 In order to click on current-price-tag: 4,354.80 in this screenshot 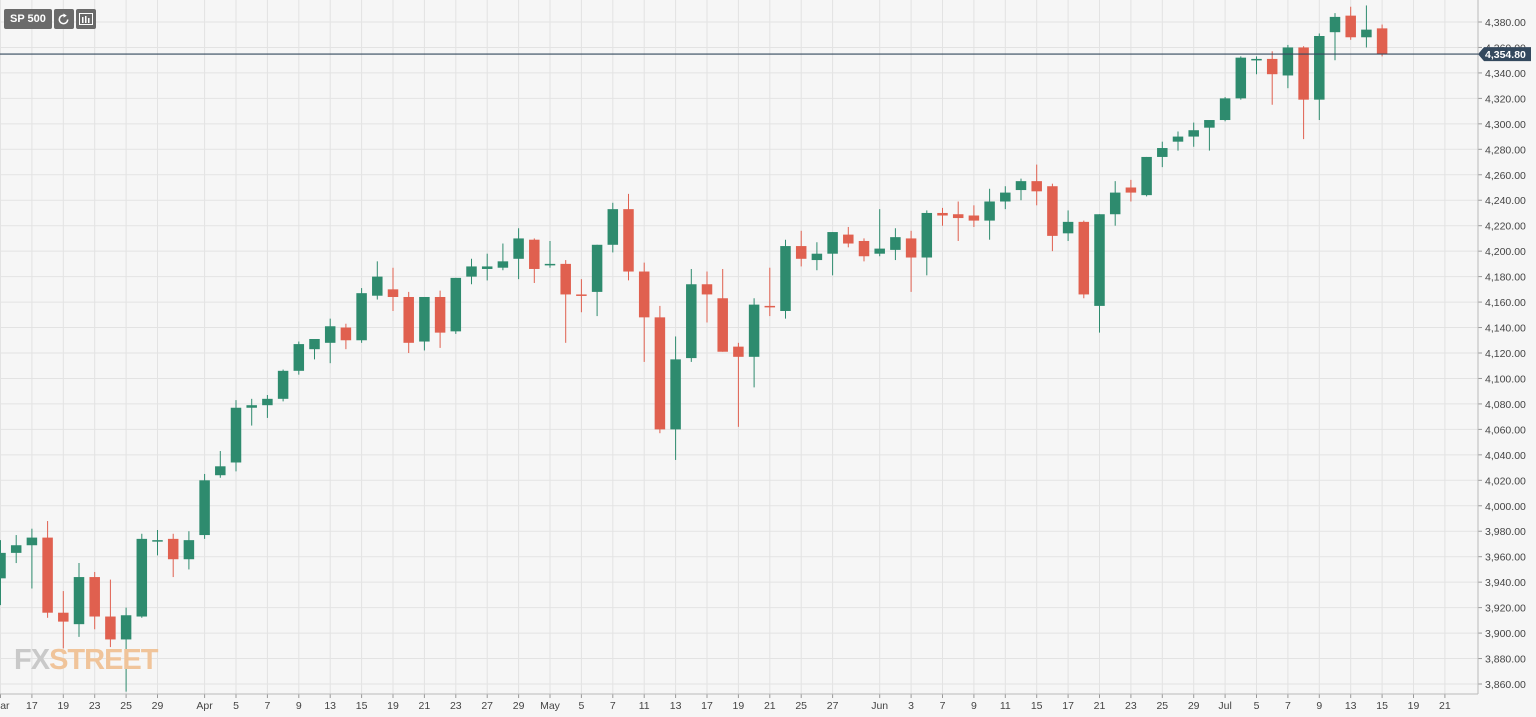, I will do `click(1504, 54)`.